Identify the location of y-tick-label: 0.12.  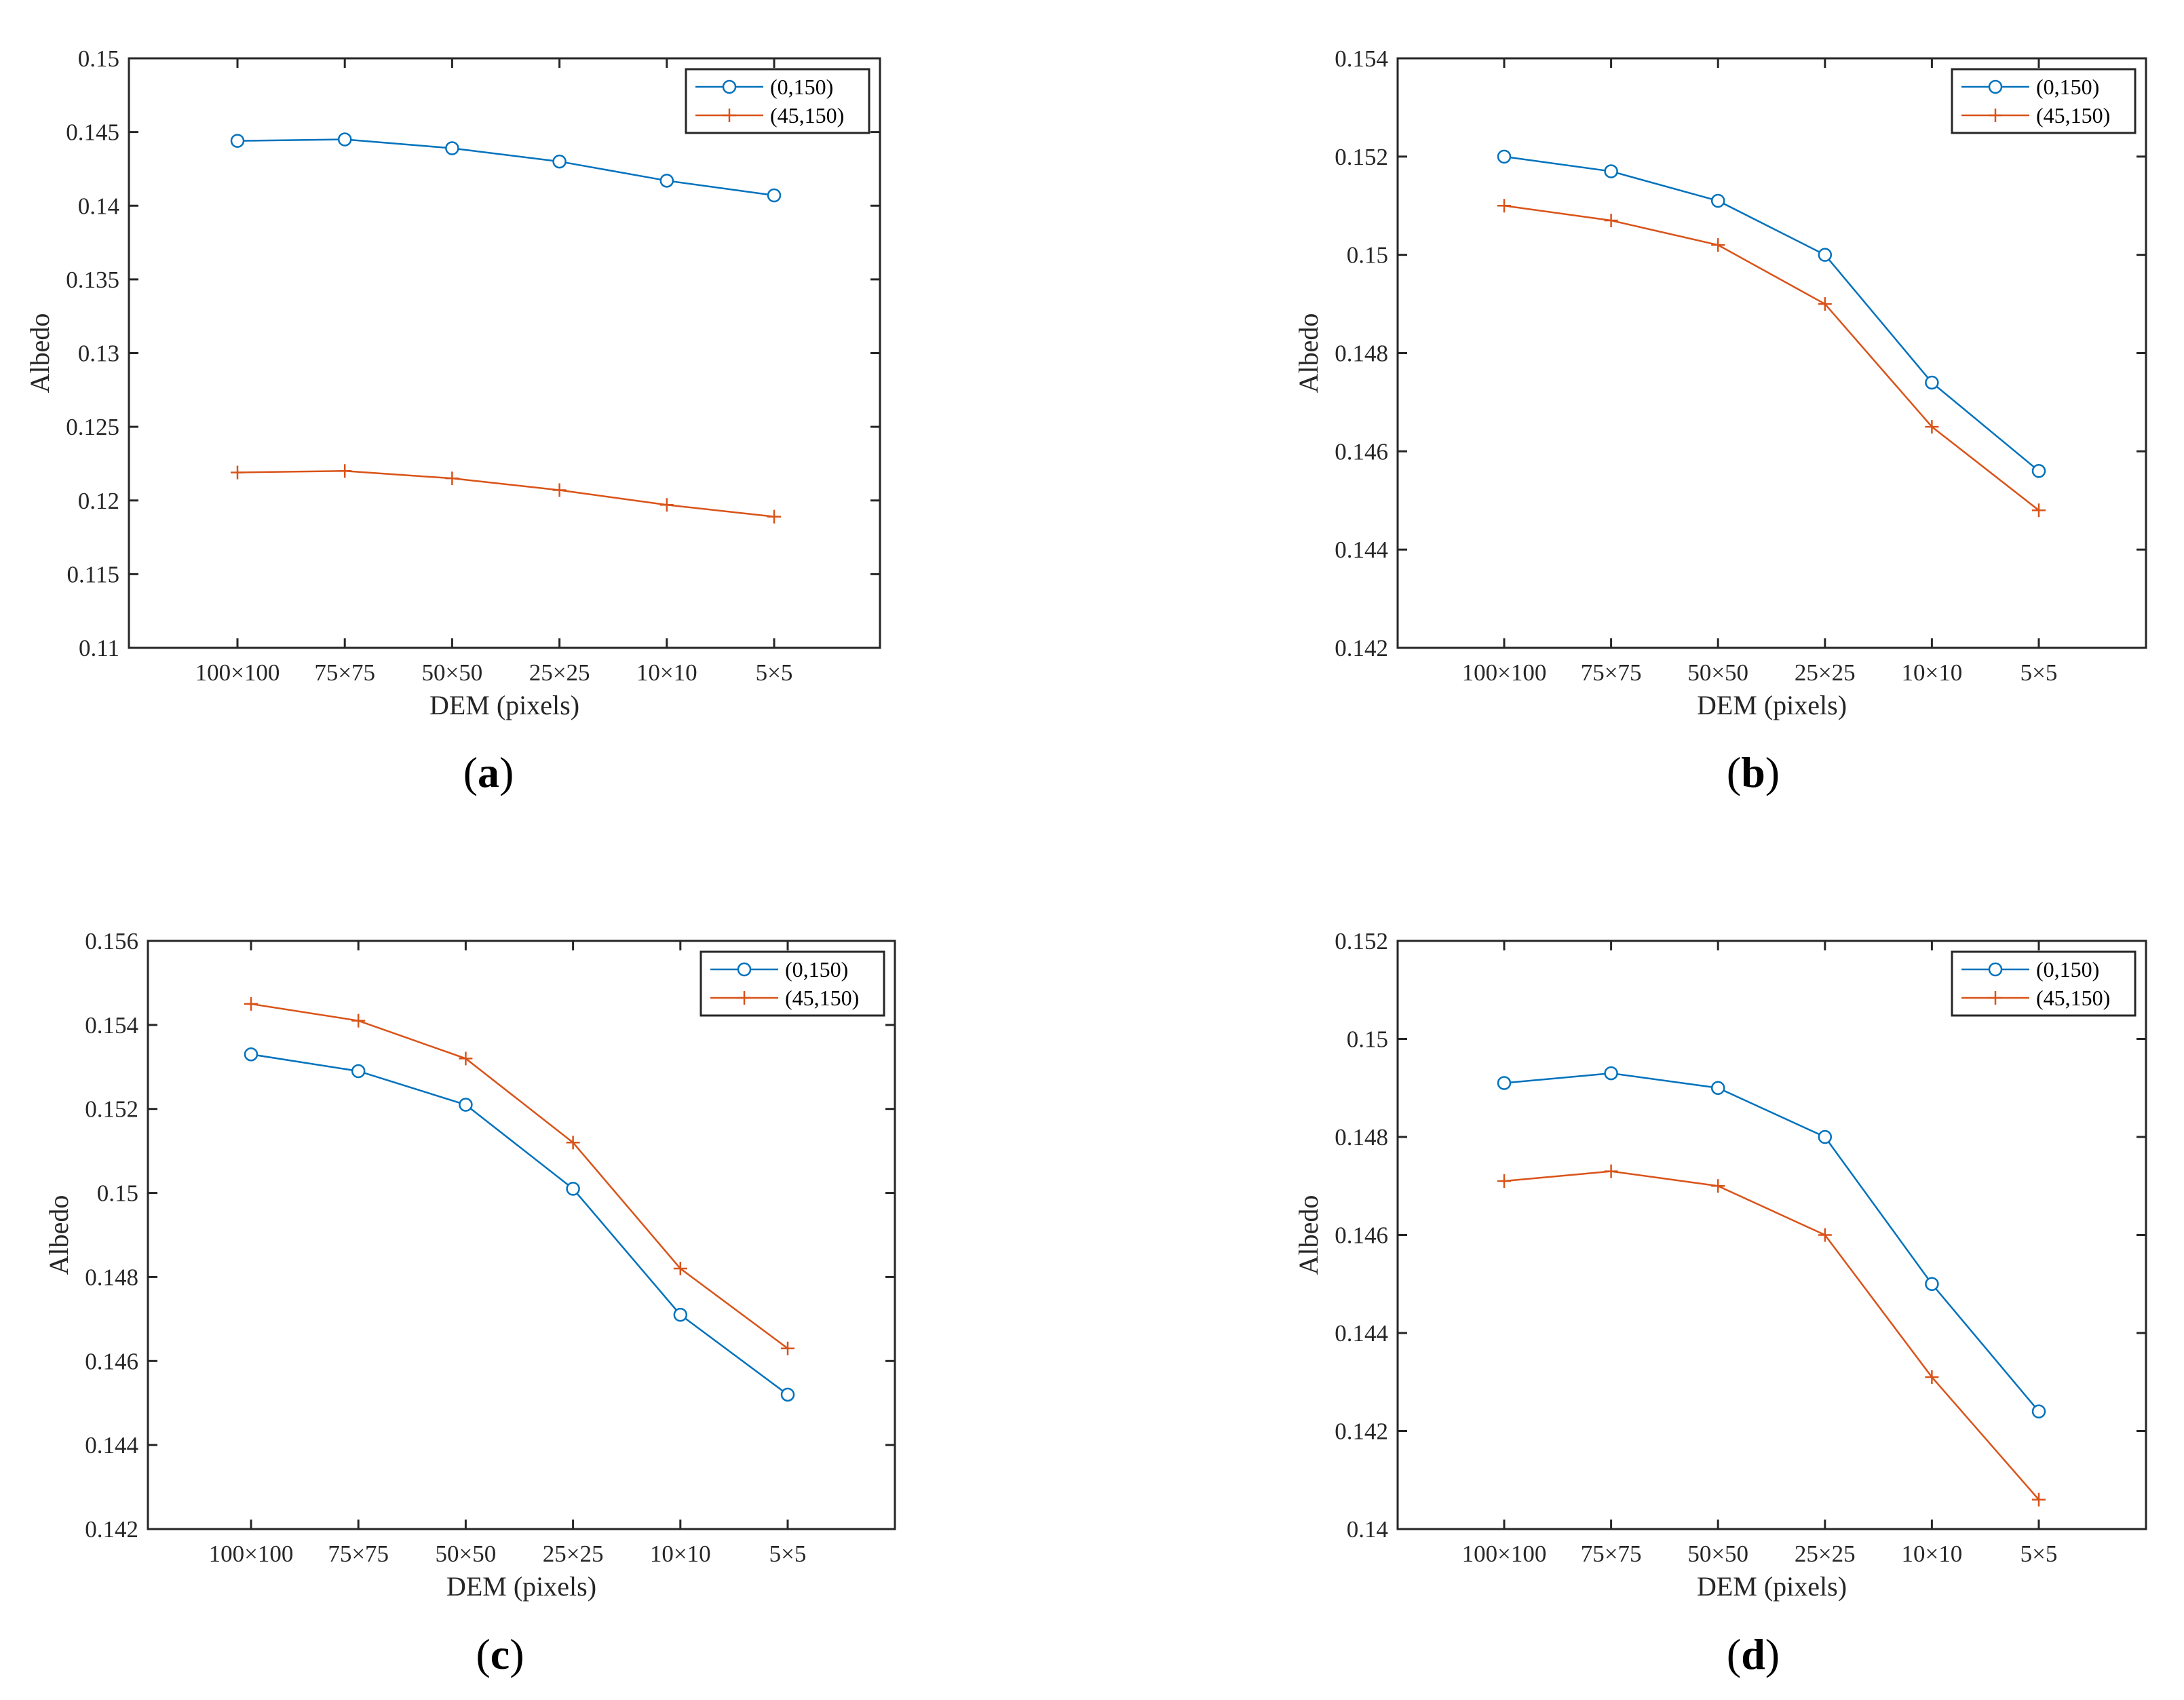
(98, 501).